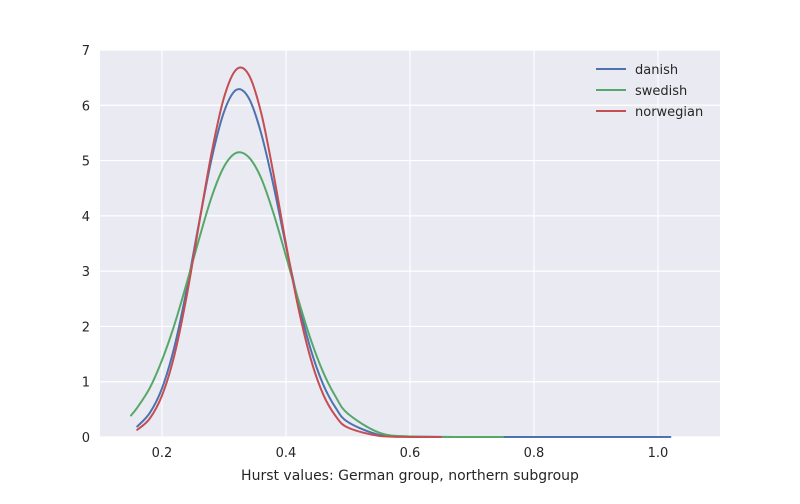  Describe the element at coordinates (86, 383) in the screenshot. I see `y-tick-label: 1` at that location.